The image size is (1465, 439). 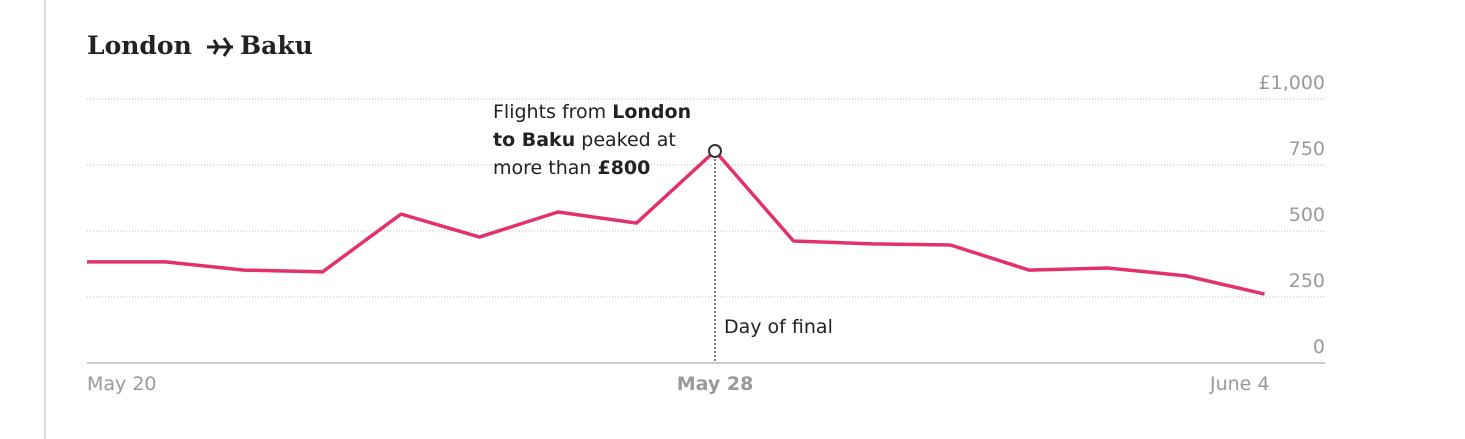 I want to click on y-tick-label: £1,000, so click(x=1292, y=83).